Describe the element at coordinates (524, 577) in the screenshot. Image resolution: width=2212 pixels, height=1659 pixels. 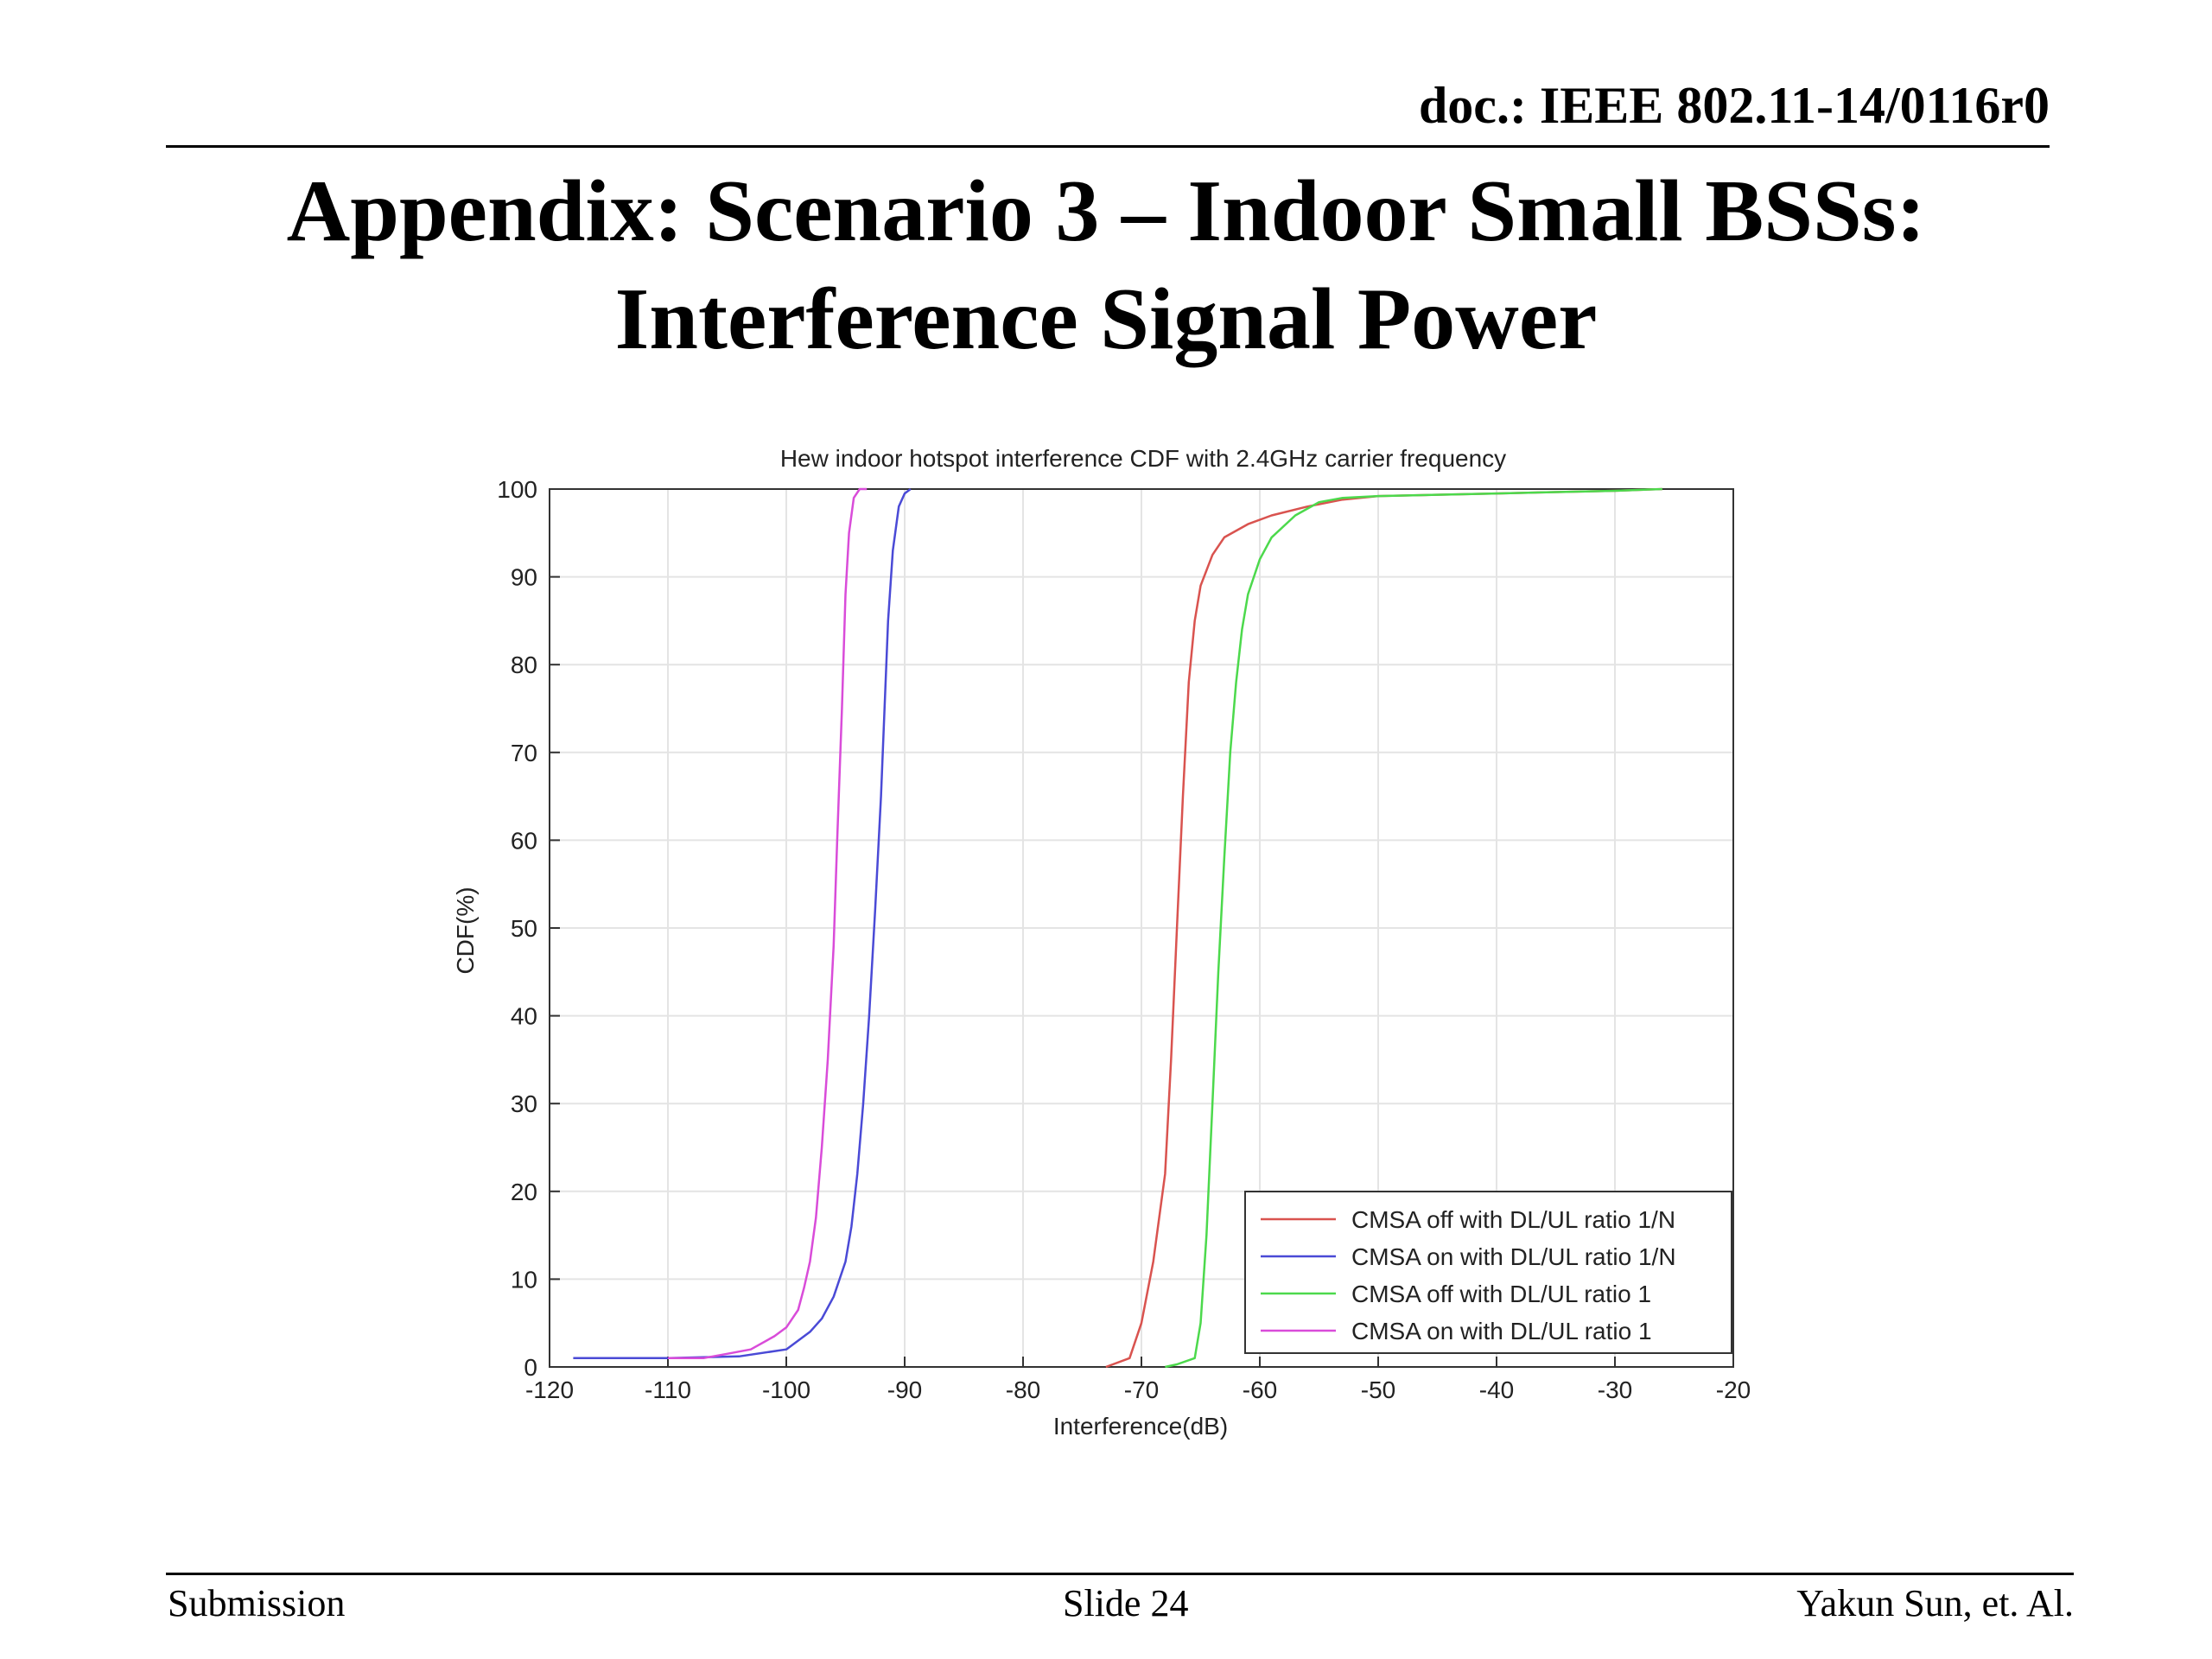
I see `y-tick-label: 90` at that location.